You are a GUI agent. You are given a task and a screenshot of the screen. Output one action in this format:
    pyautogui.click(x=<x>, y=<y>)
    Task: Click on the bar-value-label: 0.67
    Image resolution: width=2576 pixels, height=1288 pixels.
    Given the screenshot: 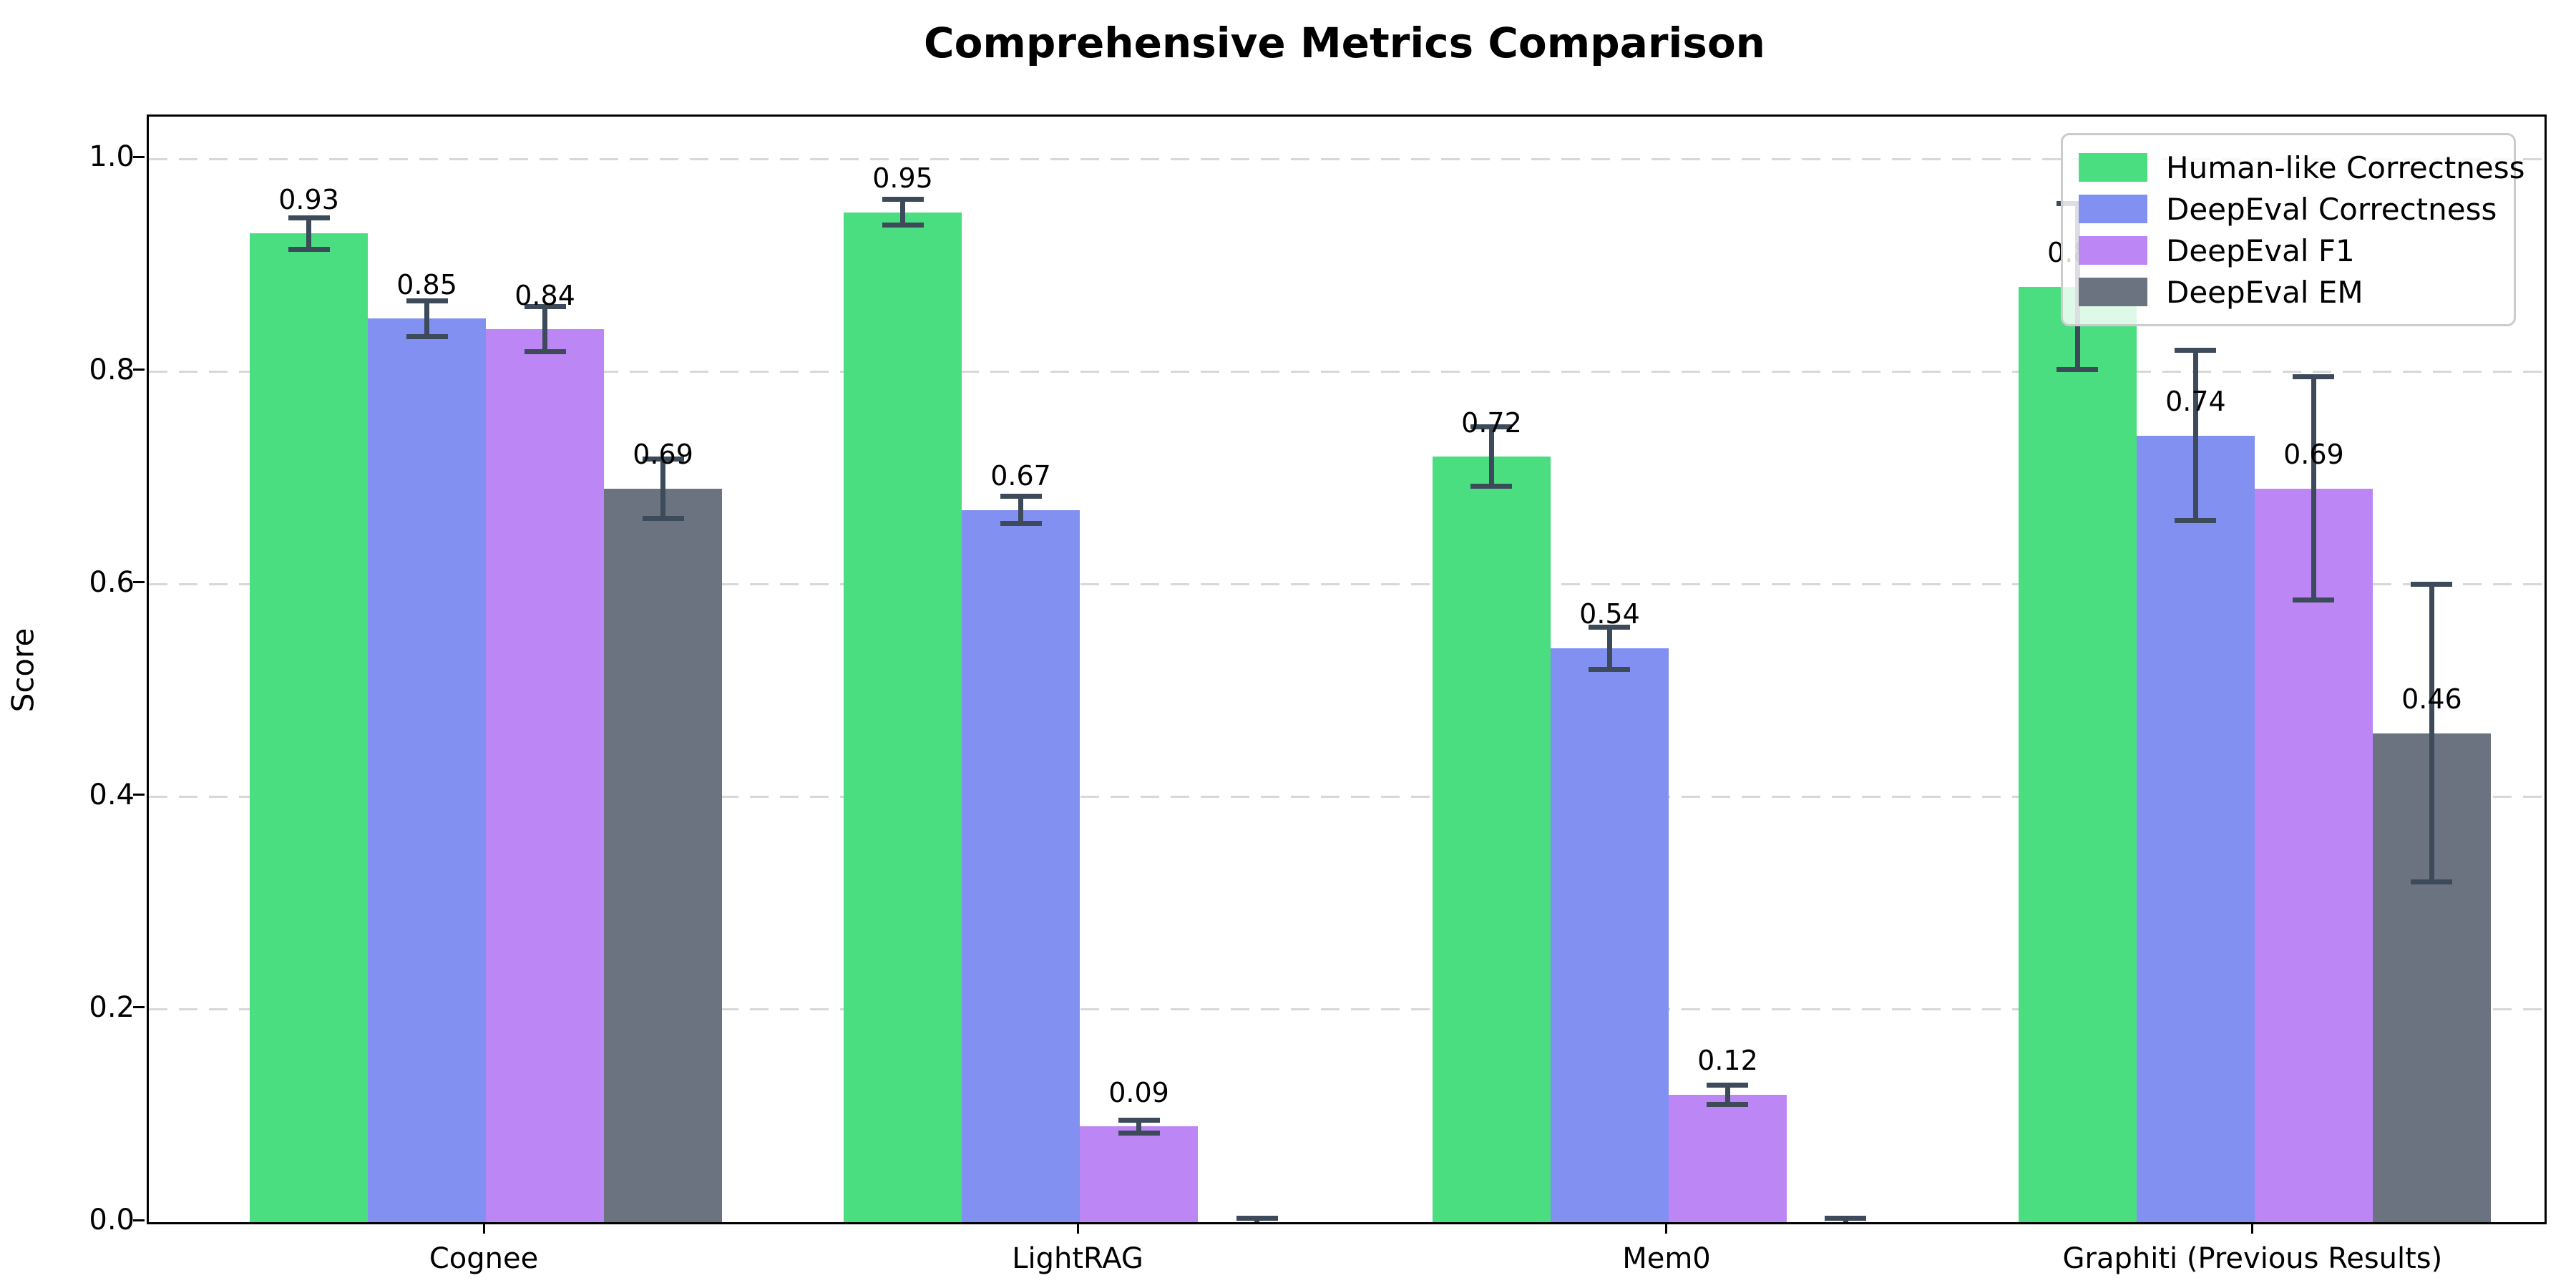 What is the action you would take?
    pyautogui.click(x=1020, y=476)
    